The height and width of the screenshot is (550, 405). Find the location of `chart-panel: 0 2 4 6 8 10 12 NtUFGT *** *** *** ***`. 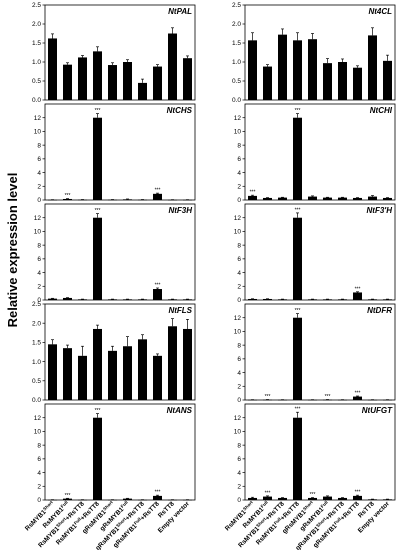

chart-panel: 0 2 4 6 8 10 12 NtUFGT *** *** *** *** is located at coordinates (315, 453).